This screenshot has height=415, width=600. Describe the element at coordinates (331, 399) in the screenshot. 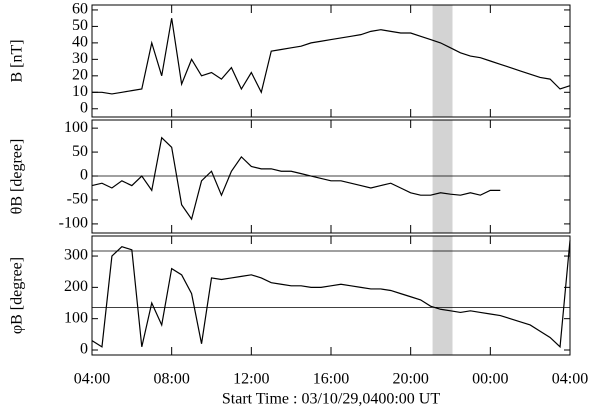

I see `x-axis-label: Start Time : 03/10/29,0400:00 UT` at that location.